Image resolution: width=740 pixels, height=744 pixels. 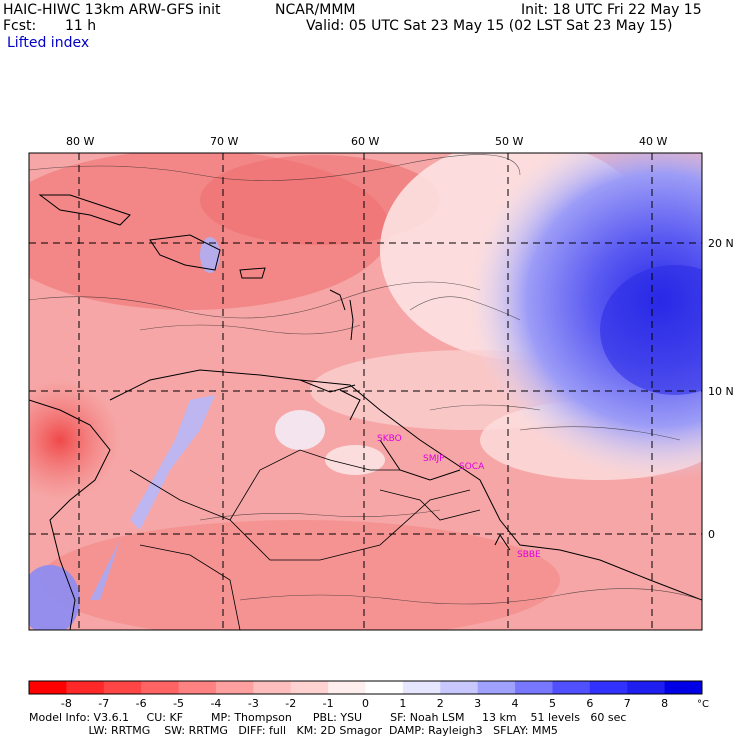 What do you see at coordinates (721, 391) in the screenshot?
I see `lat-label: 10 N` at bounding box center [721, 391].